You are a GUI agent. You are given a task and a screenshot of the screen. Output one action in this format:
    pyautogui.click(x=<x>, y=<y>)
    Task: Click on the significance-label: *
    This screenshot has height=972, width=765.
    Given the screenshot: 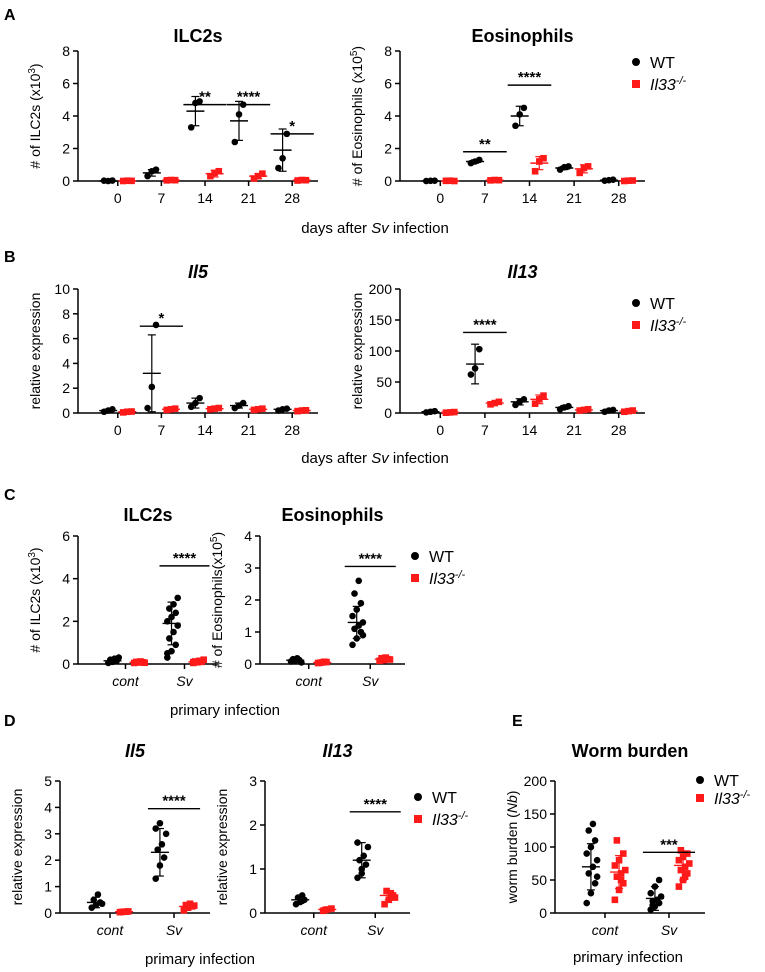 What is the action you would take?
    pyautogui.click(x=161, y=318)
    